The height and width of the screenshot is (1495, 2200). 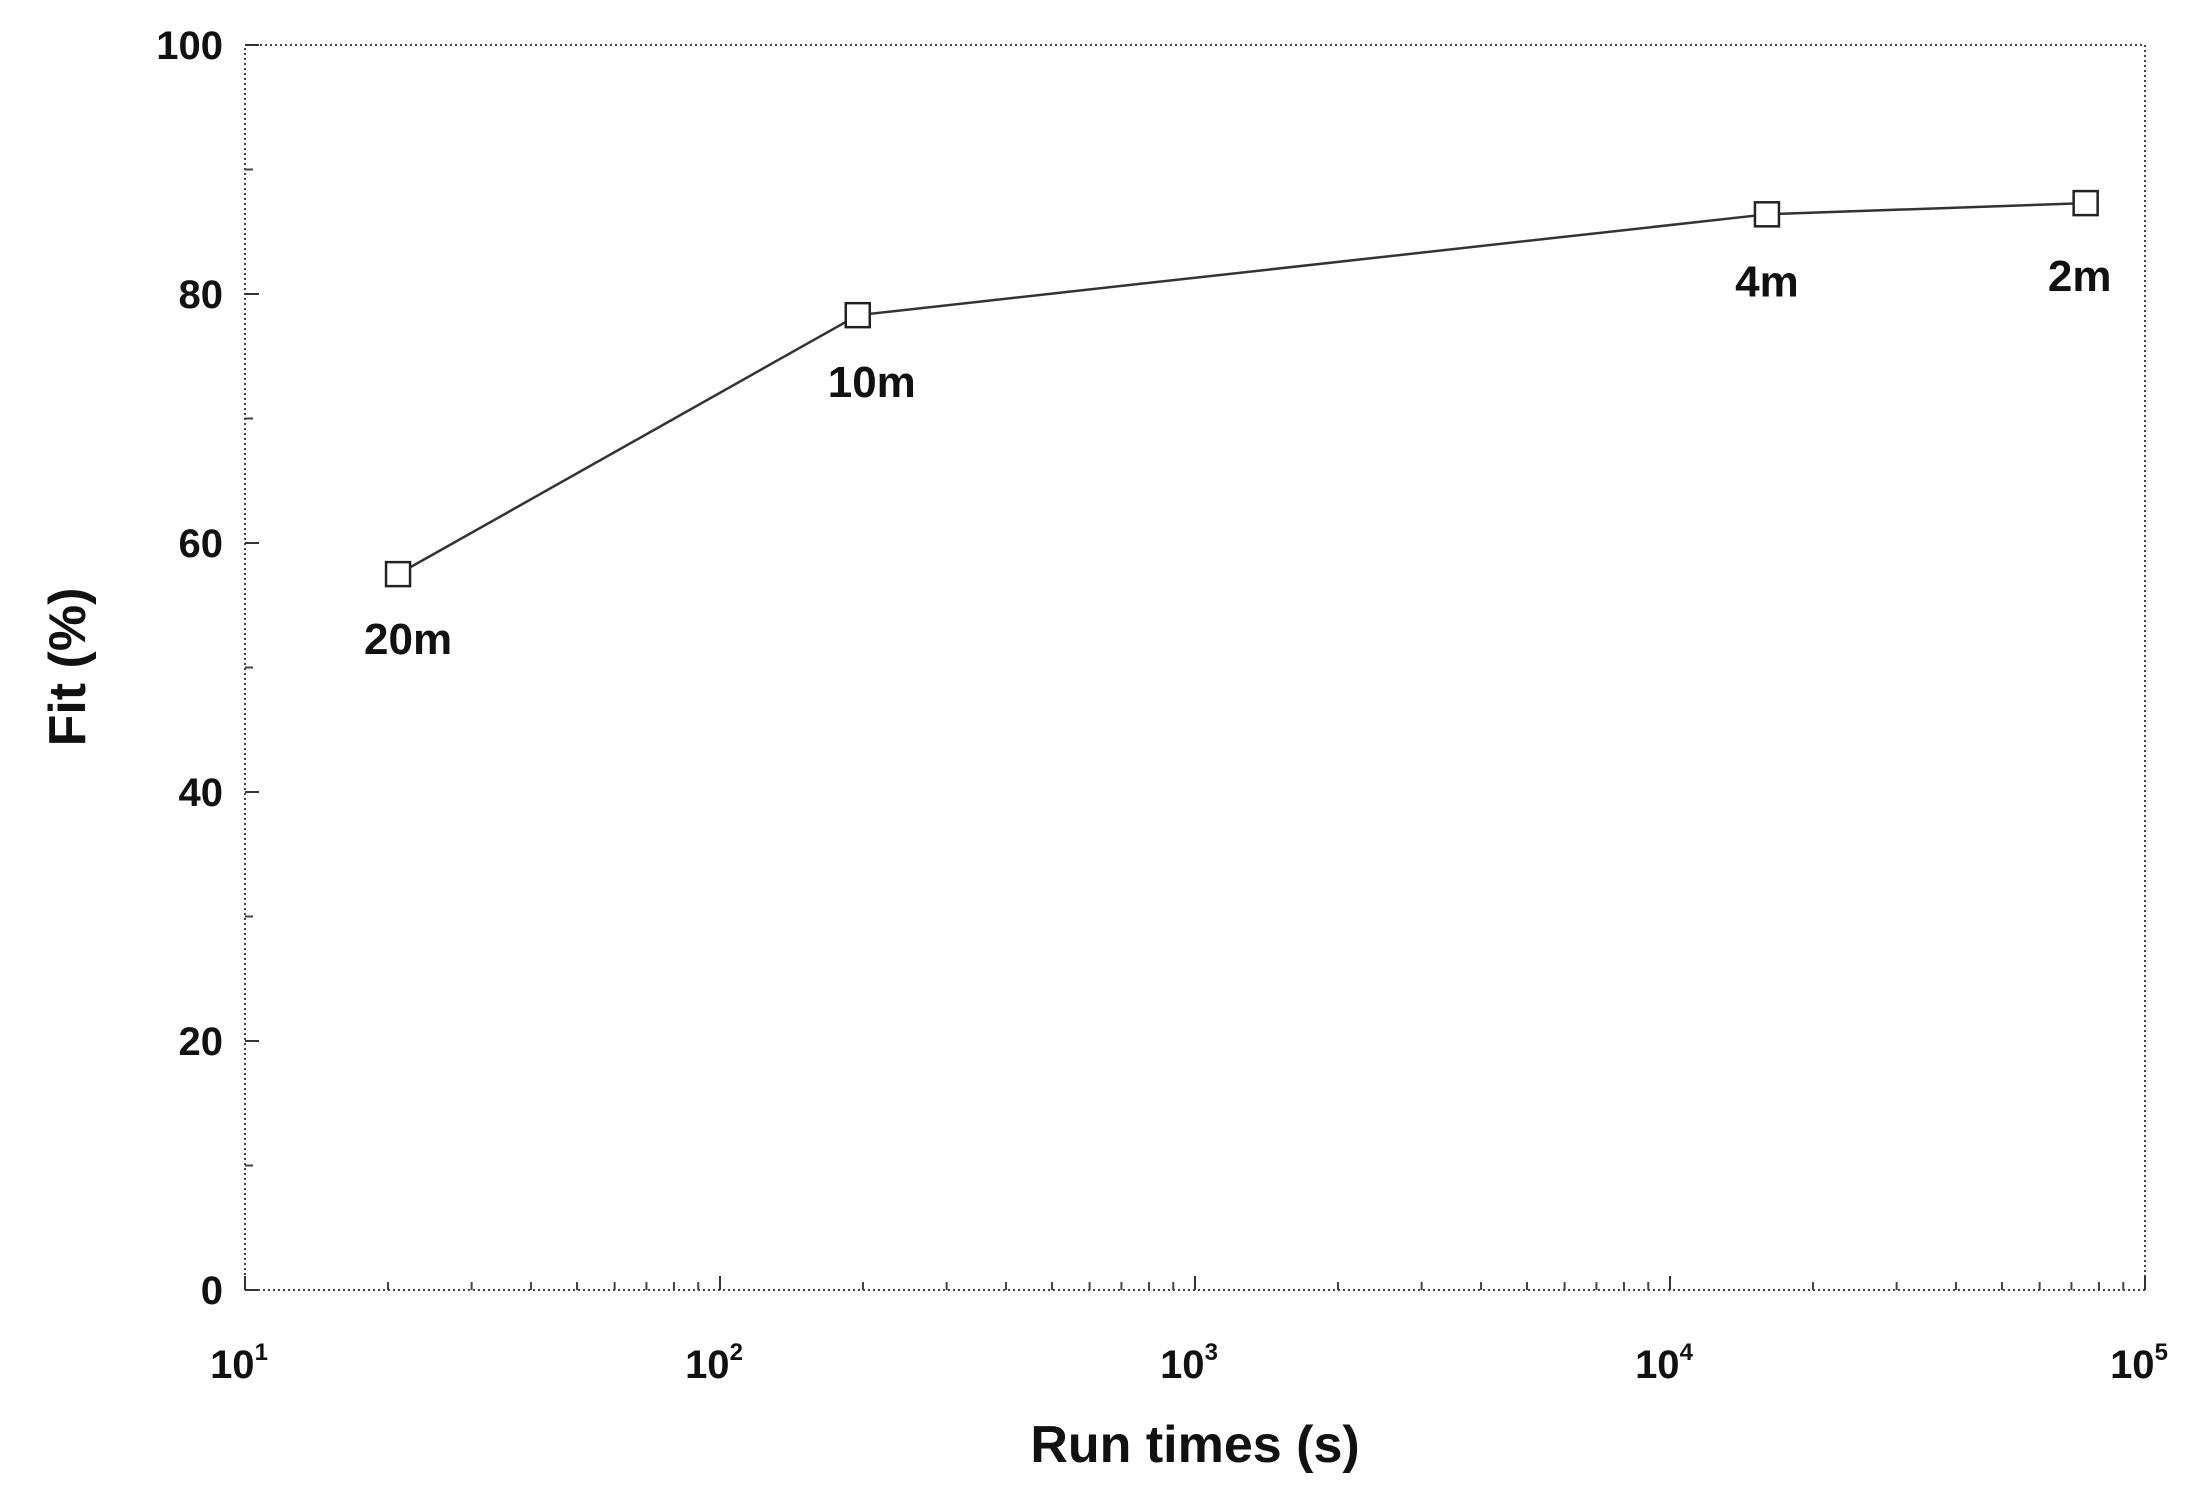 I want to click on x-tick-label: 10³, so click(x=1189, y=1363).